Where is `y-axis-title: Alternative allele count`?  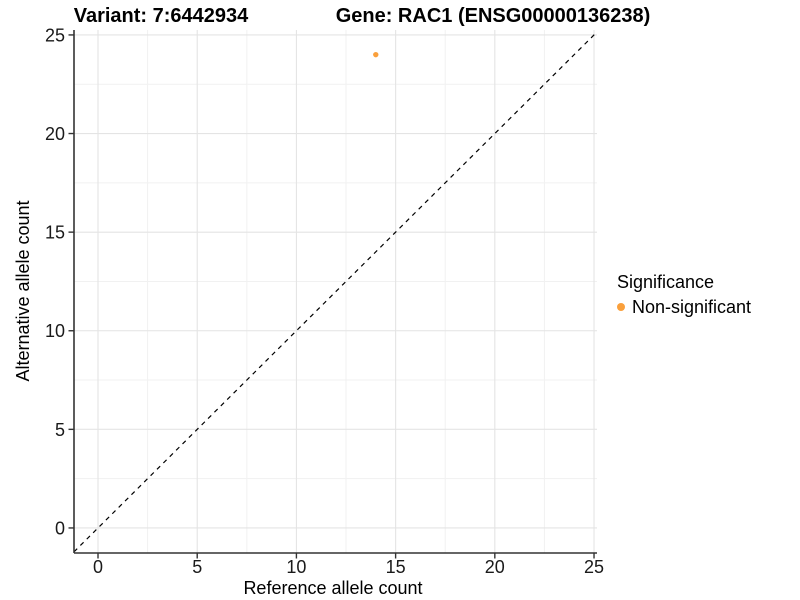
y-axis-title: Alternative allele count is located at coordinates (23, 291).